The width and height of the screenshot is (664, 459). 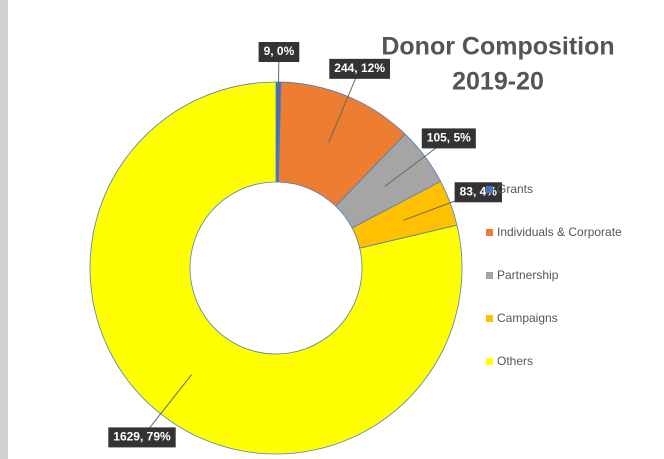 I want to click on data-label: 105, 5%, so click(x=449, y=138).